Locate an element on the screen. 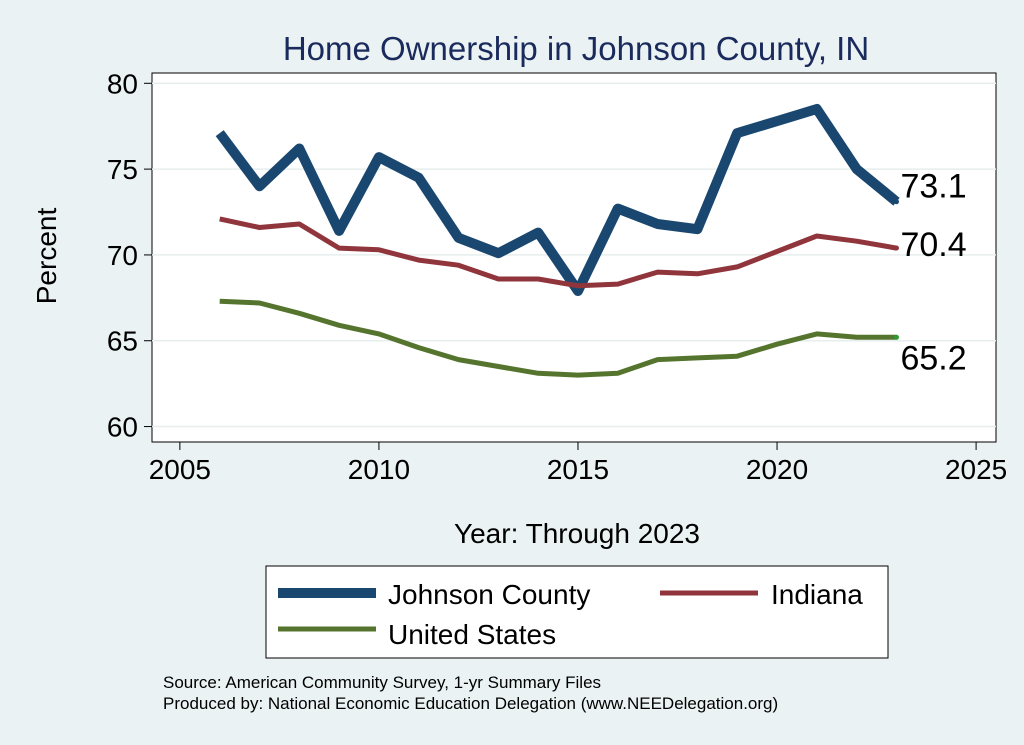 The image size is (1024, 745). series-line-united-states is located at coordinates (558, 338).